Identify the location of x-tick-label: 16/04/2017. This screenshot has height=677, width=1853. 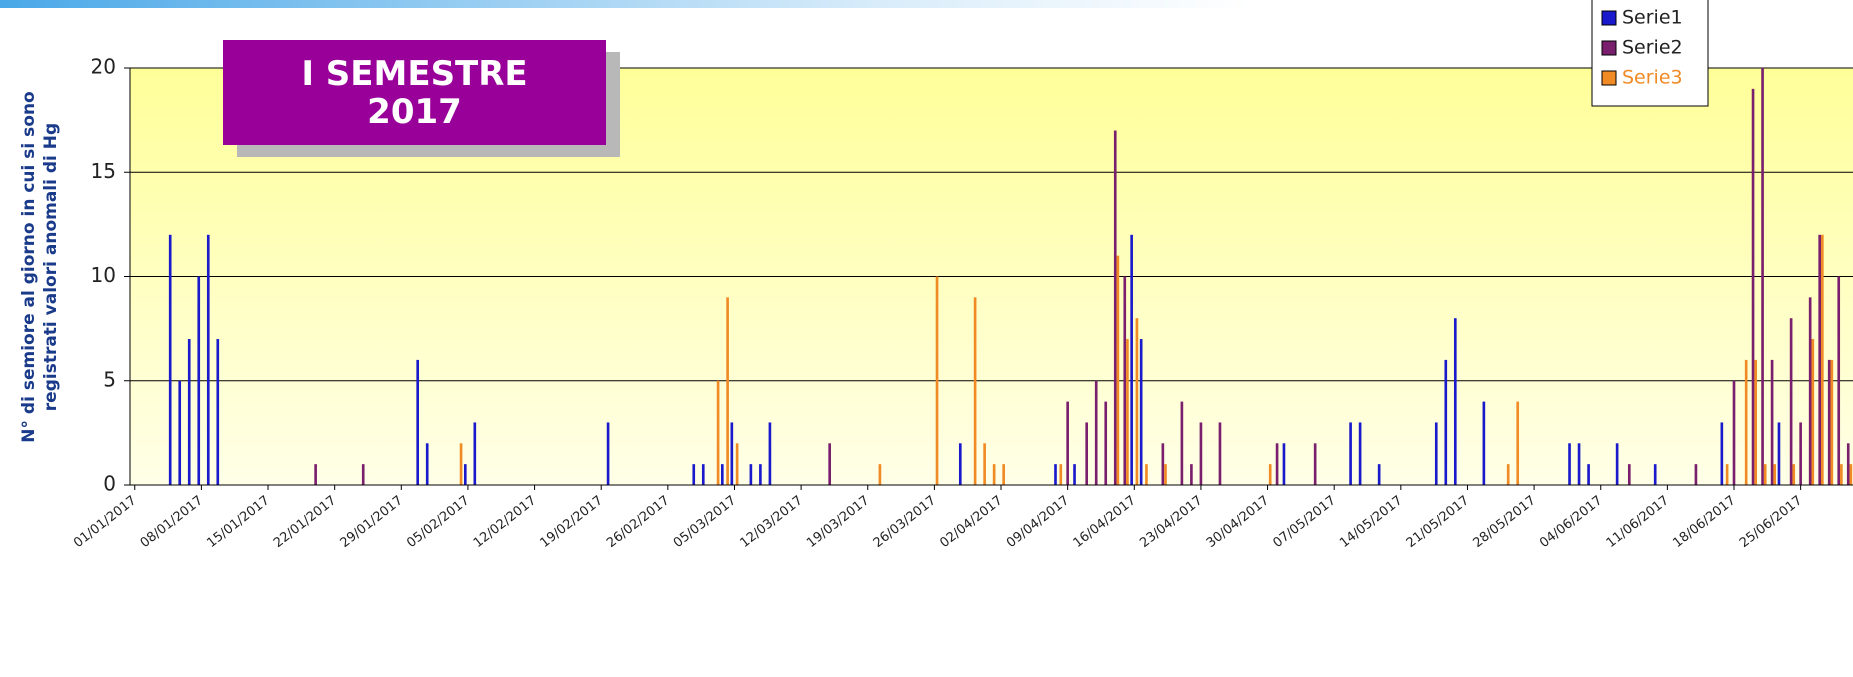
(1105, 522).